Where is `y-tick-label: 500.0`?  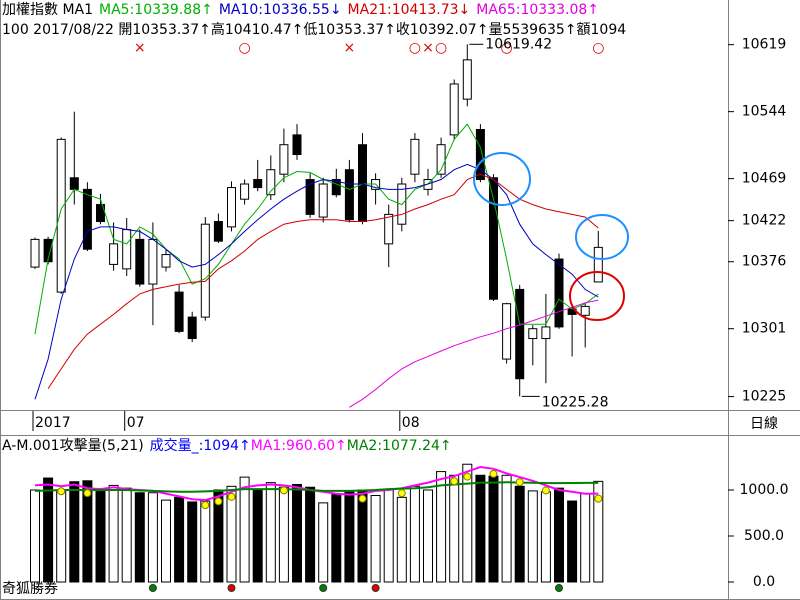 y-tick-label: 500.0 is located at coordinates (764, 536).